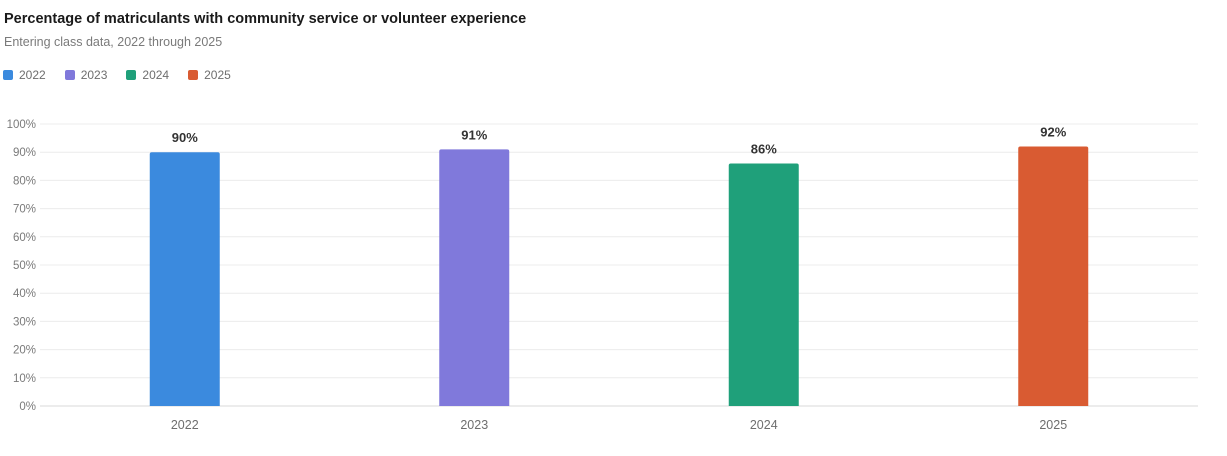 The height and width of the screenshot is (456, 1227). I want to click on bar-2025, so click(1053, 276).